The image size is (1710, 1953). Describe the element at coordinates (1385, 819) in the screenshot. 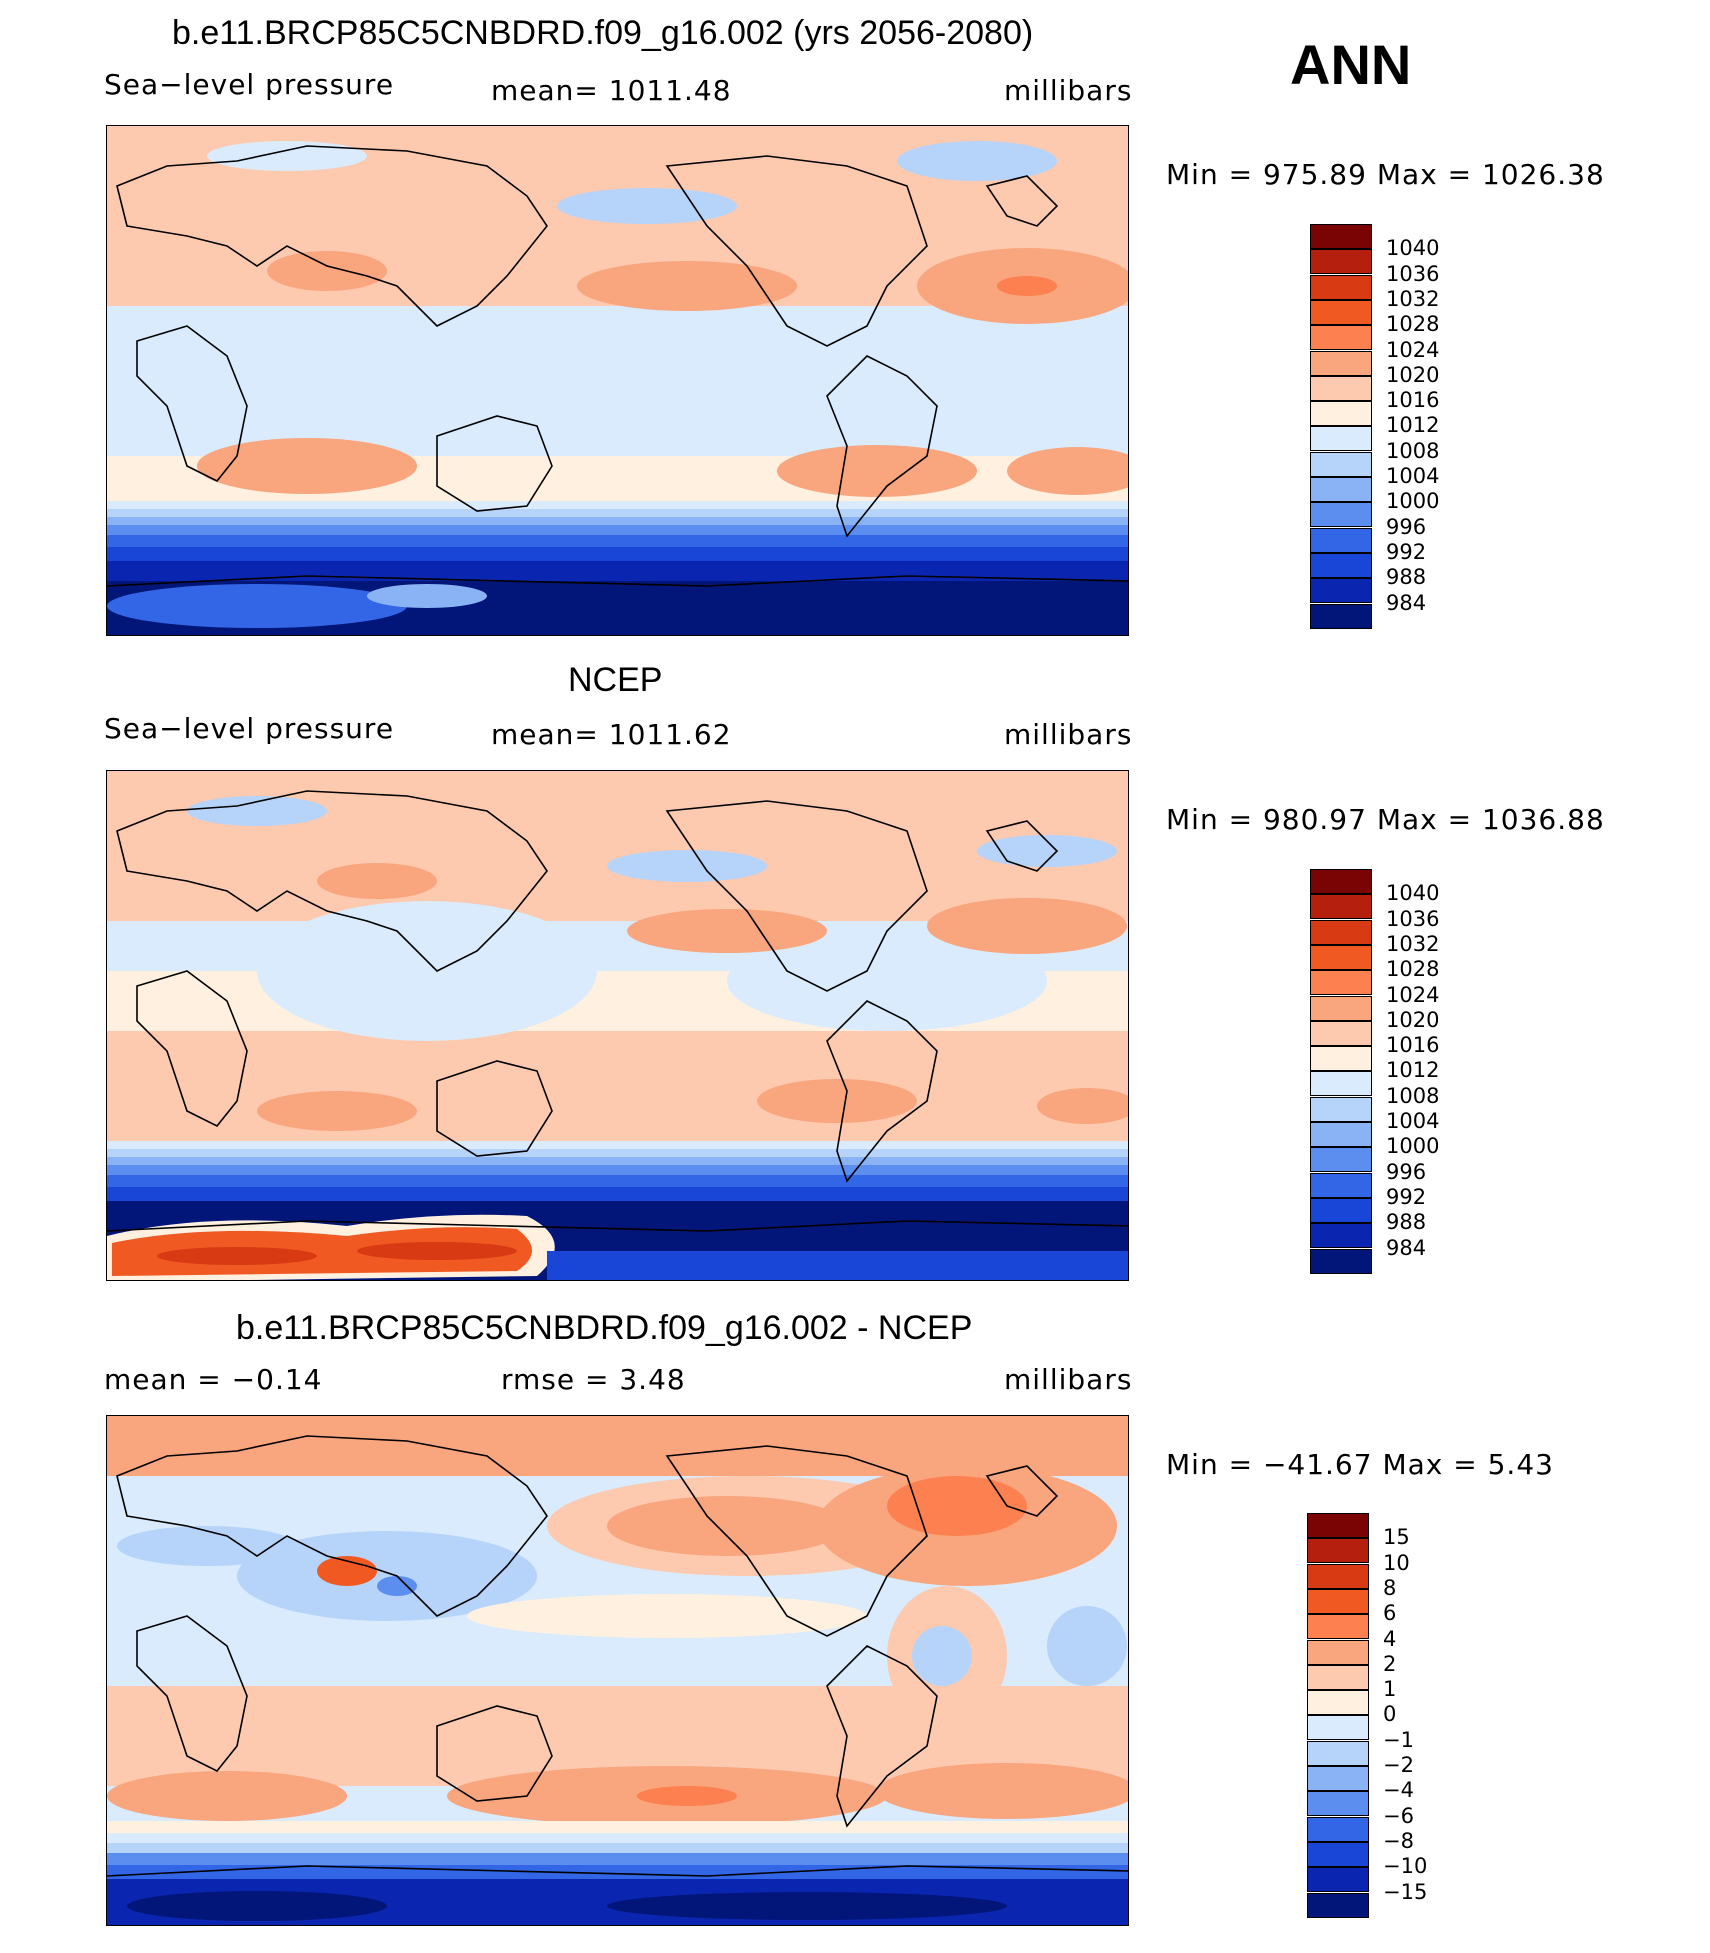

I see `panel-obs-minmax: Min = 980.97 Max = 1036.88` at that location.